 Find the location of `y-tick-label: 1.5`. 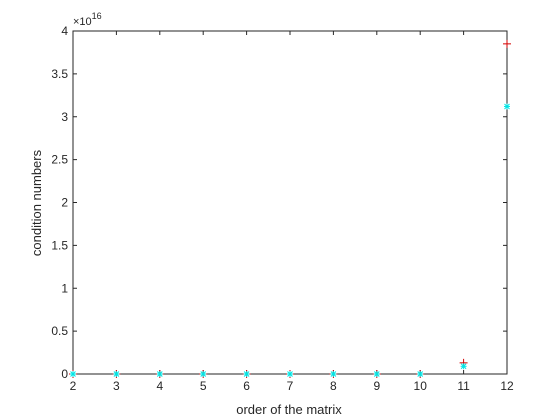

y-tick-label: 1.5 is located at coordinates (59, 245).